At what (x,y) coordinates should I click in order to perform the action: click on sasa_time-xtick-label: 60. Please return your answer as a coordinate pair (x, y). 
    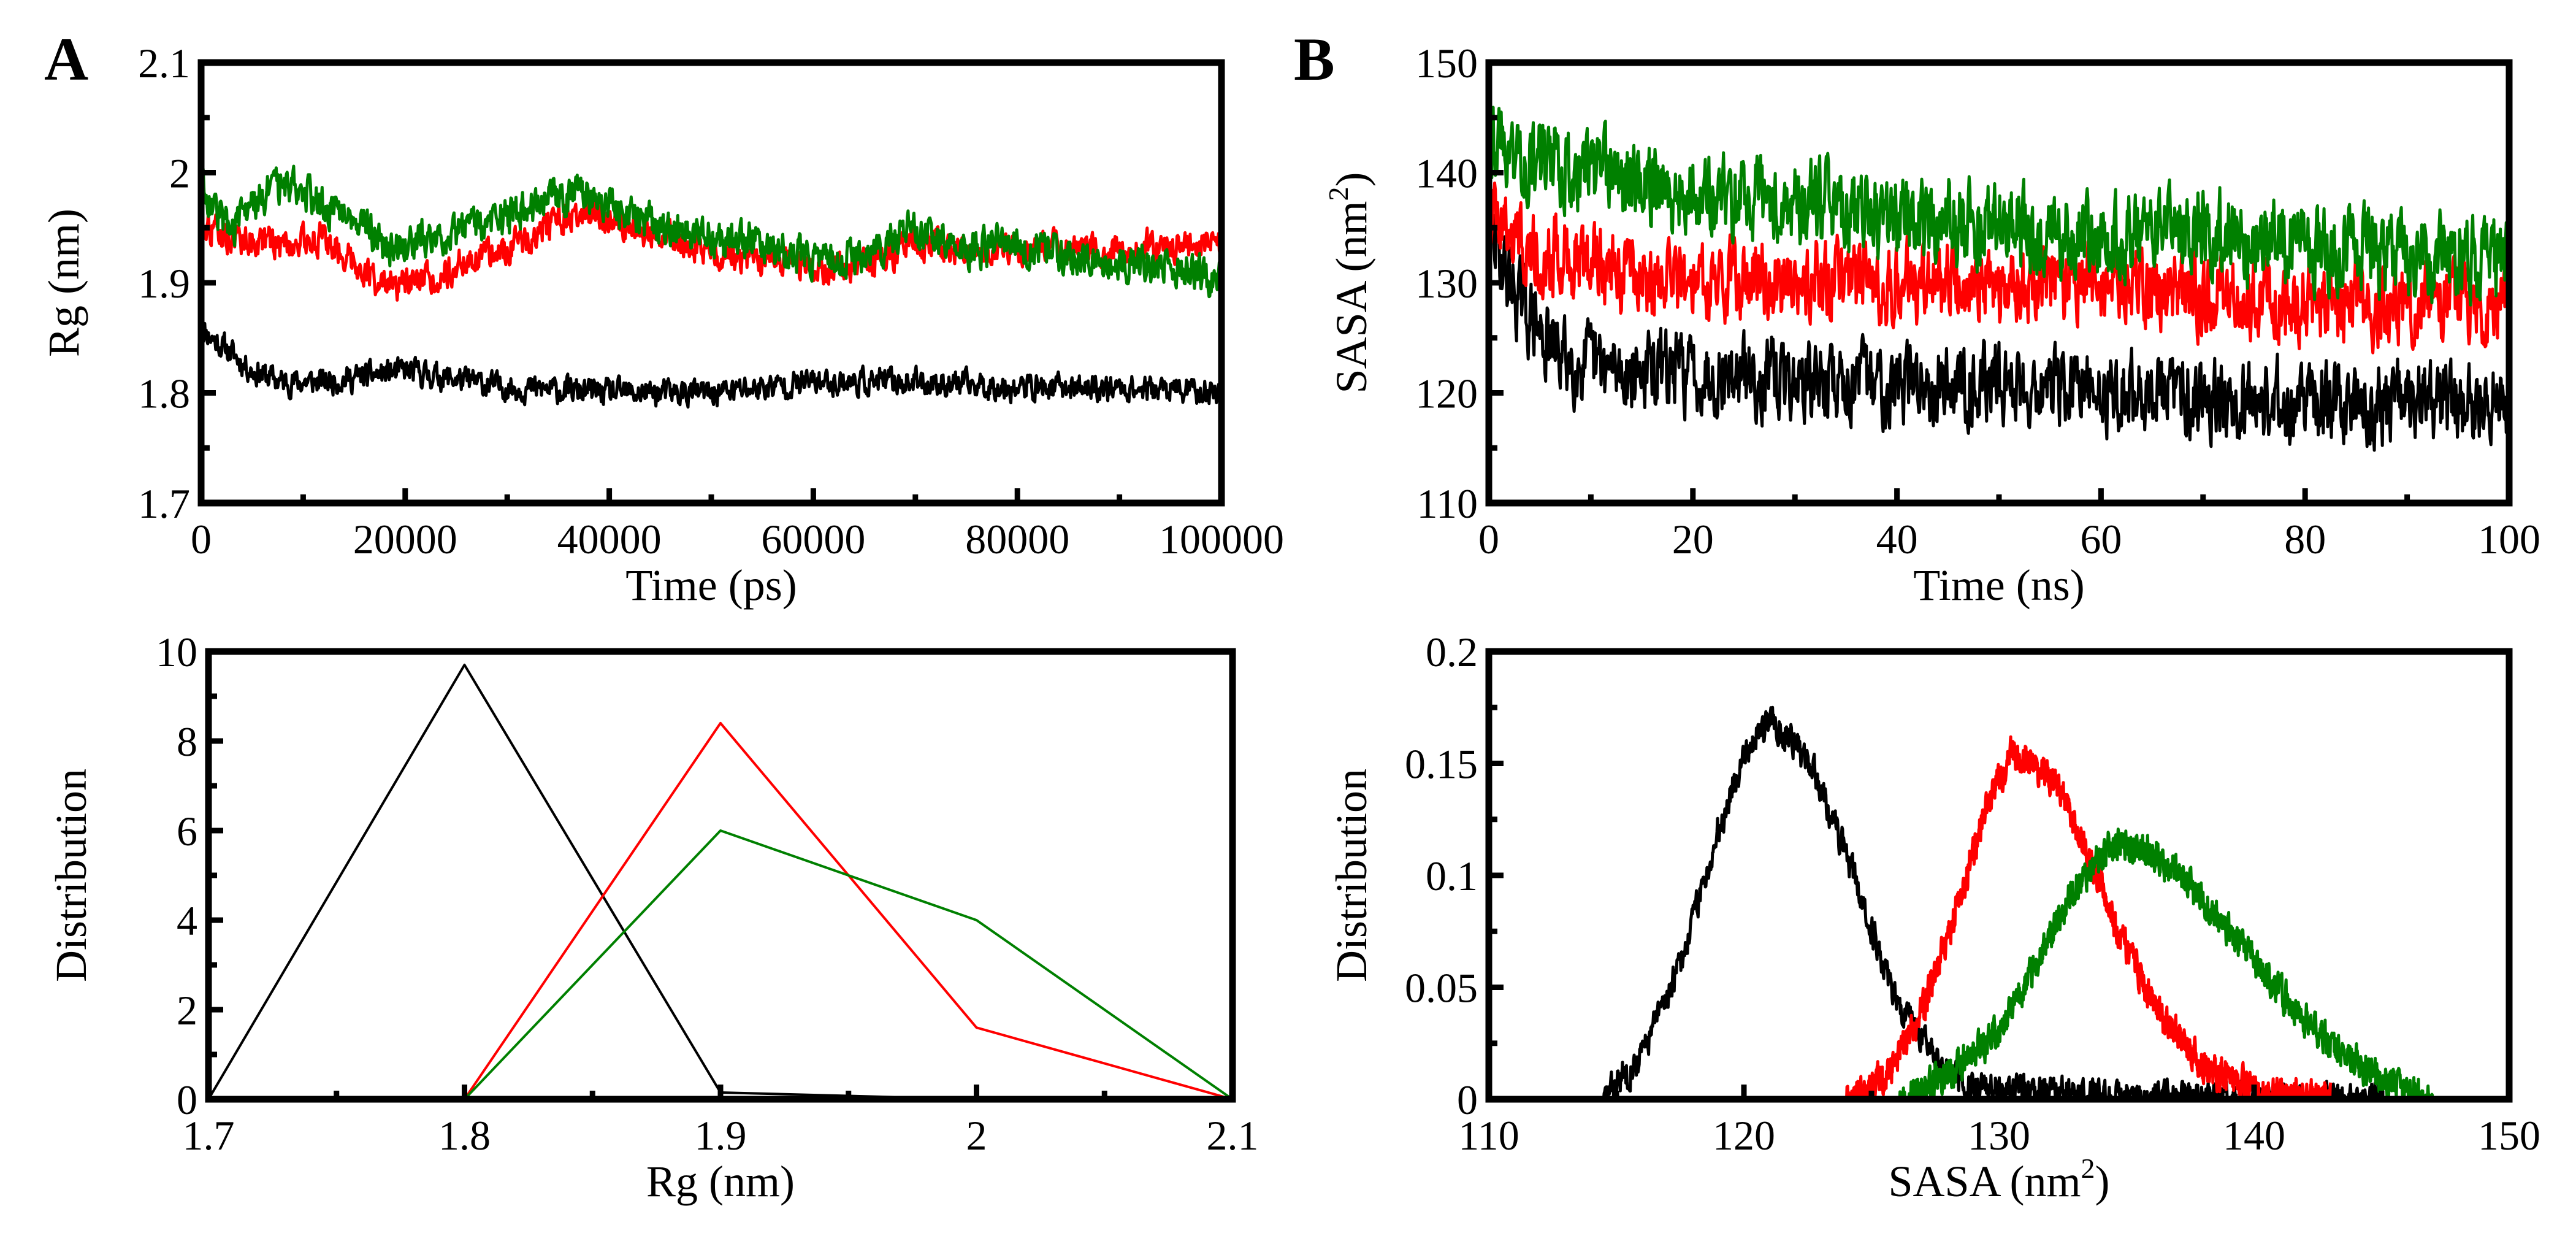
    Looking at the image, I should click on (2101, 539).